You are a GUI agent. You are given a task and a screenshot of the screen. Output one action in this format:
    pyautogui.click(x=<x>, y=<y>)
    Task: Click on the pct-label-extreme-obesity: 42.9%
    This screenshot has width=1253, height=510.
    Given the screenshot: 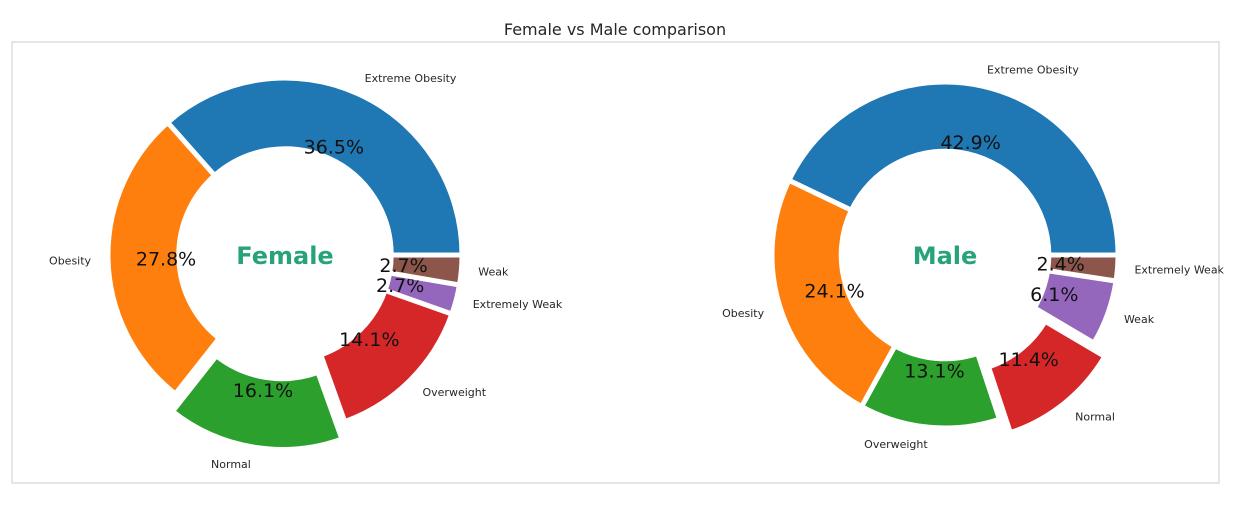 What is the action you would take?
    pyautogui.click(x=970, y=143)
    